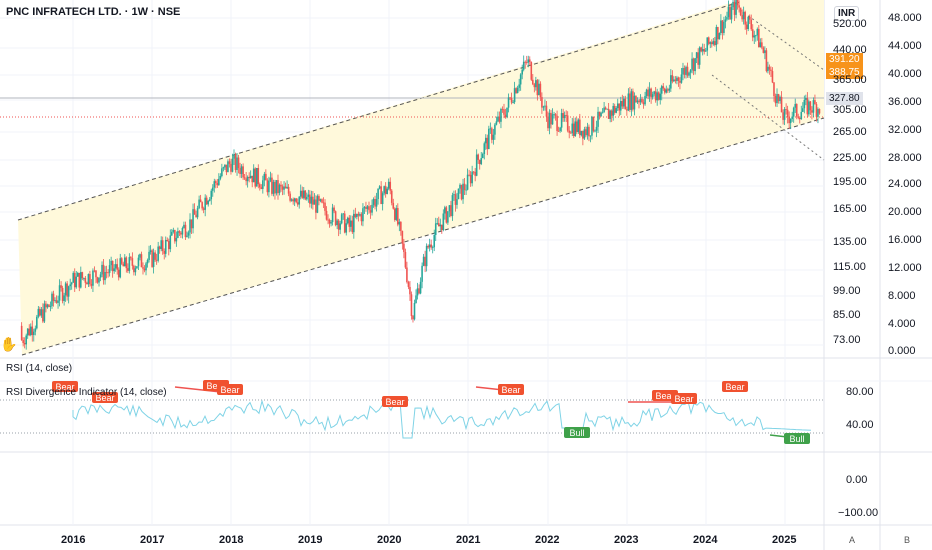  I want to click on axis-a-button: A, so click(852, 540).